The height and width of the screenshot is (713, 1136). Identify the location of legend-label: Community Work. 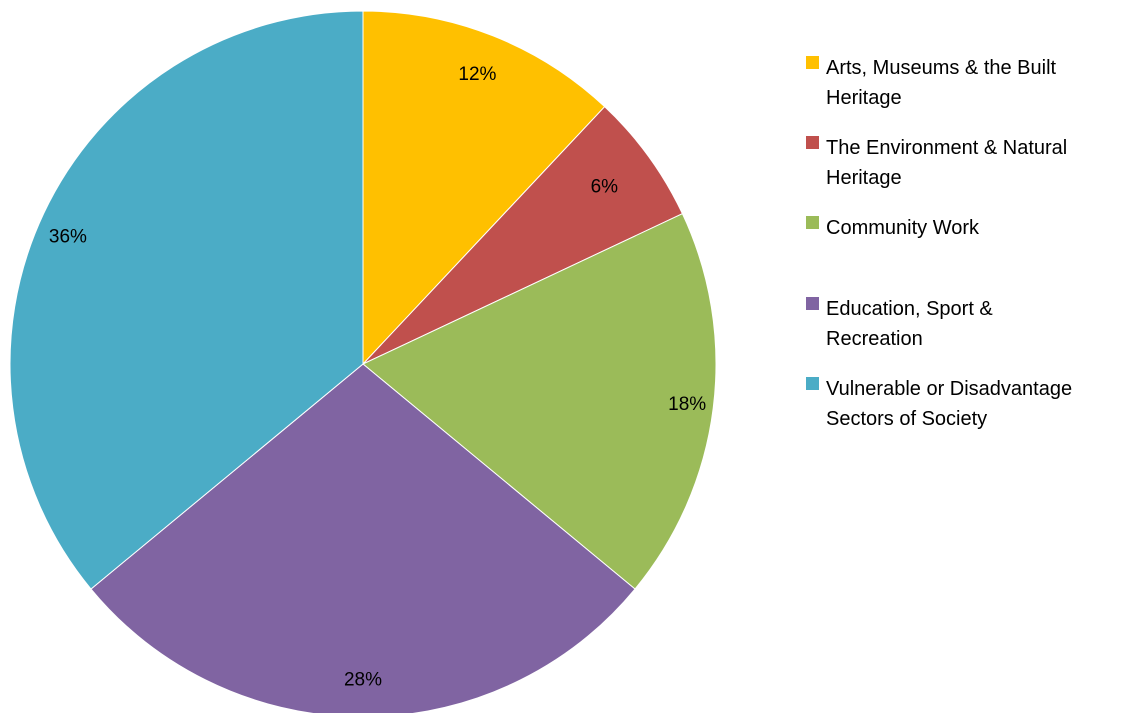
(903, 228).